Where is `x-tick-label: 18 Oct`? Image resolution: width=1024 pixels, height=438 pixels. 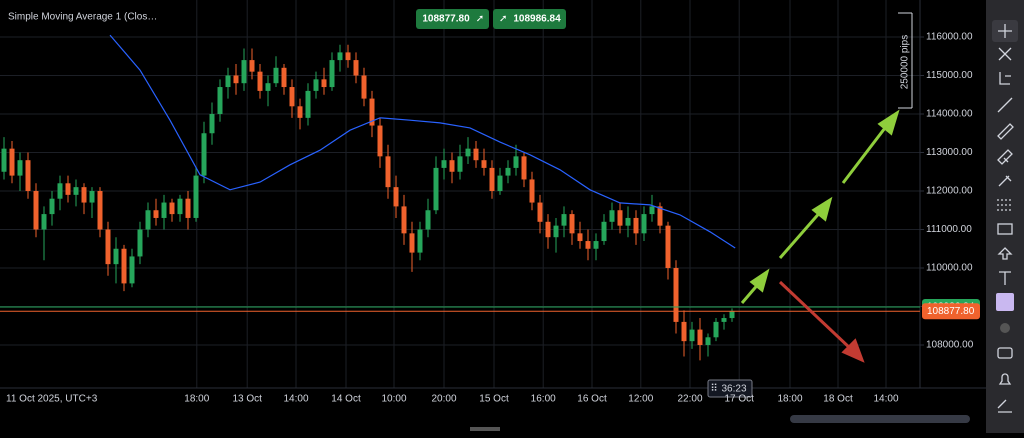
x-tick-label: 18 Oct is located at coordinates (838, 399).